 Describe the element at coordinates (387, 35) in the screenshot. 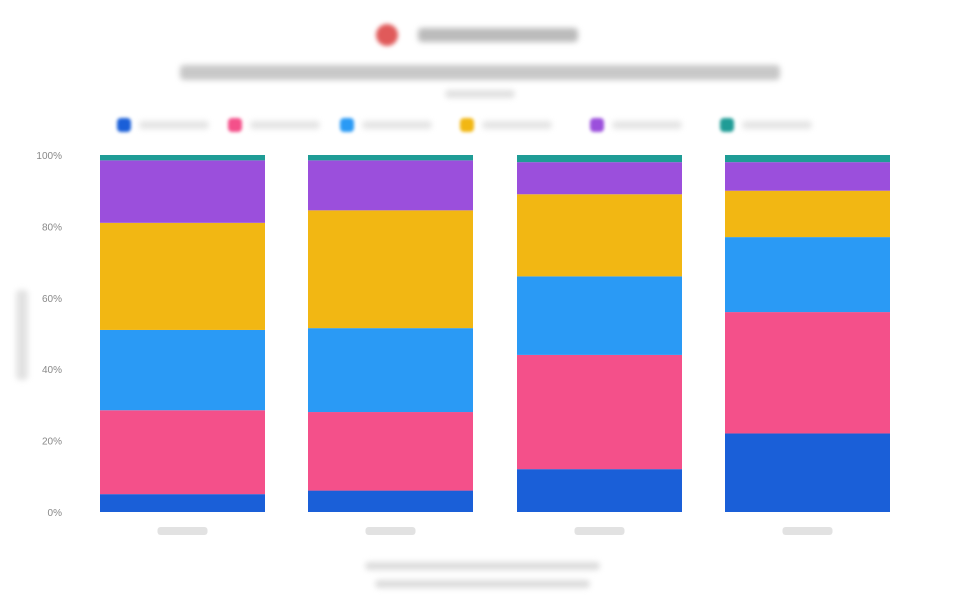

I see `brand-logo-icon` at that location.